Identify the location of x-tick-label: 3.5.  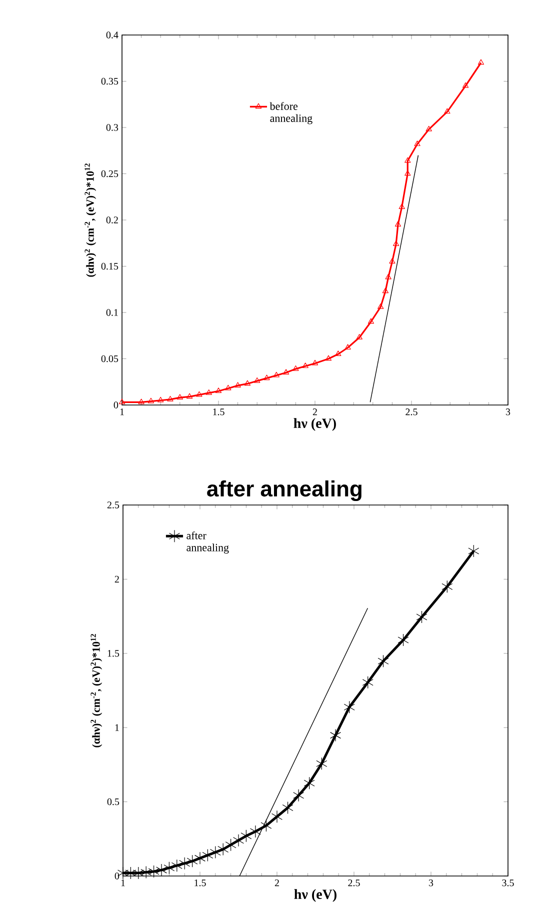
(508, 883).